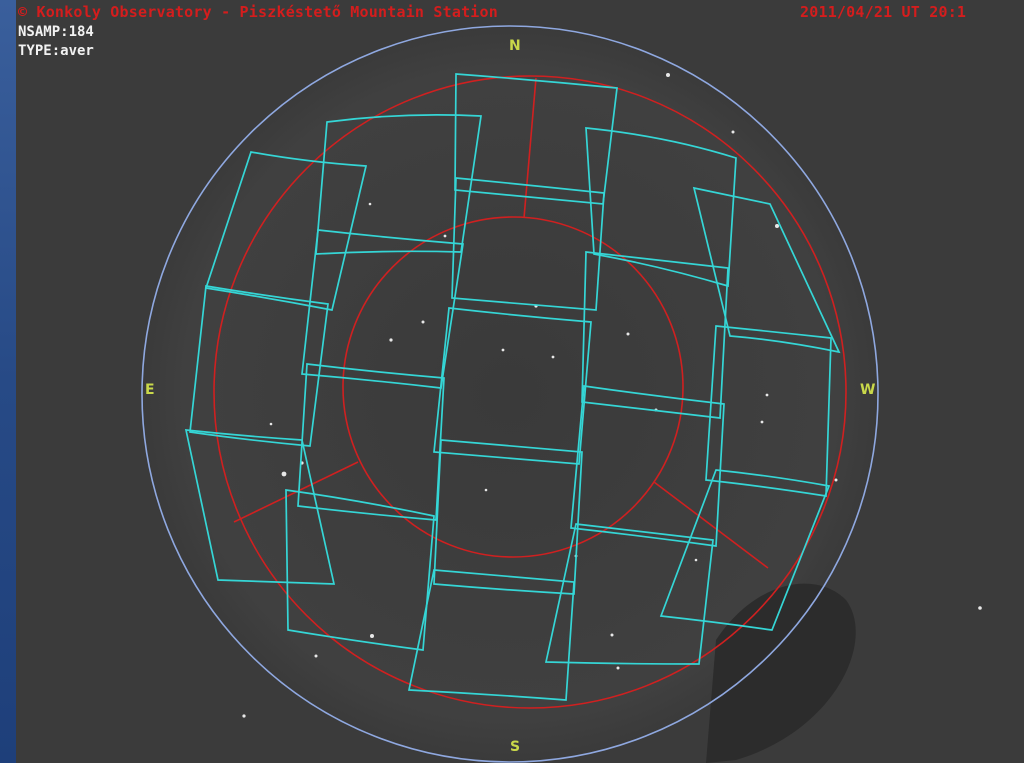 The height and width of the screenshot is (763, 1024). I want to click on observation-datetime: 2011/04/21 UT 20:1, so click(883, 12).